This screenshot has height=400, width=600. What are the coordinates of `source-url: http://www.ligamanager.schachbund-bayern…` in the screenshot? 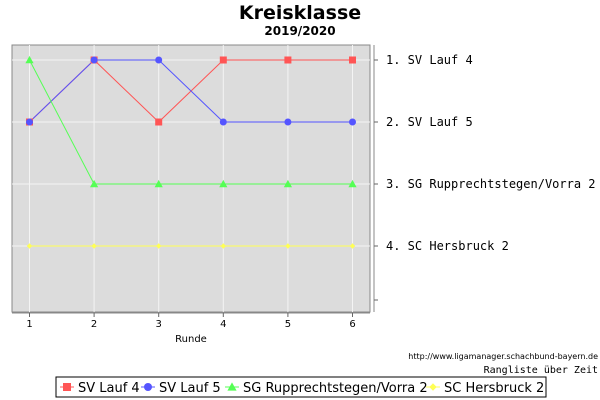 It's located at (503, 356).